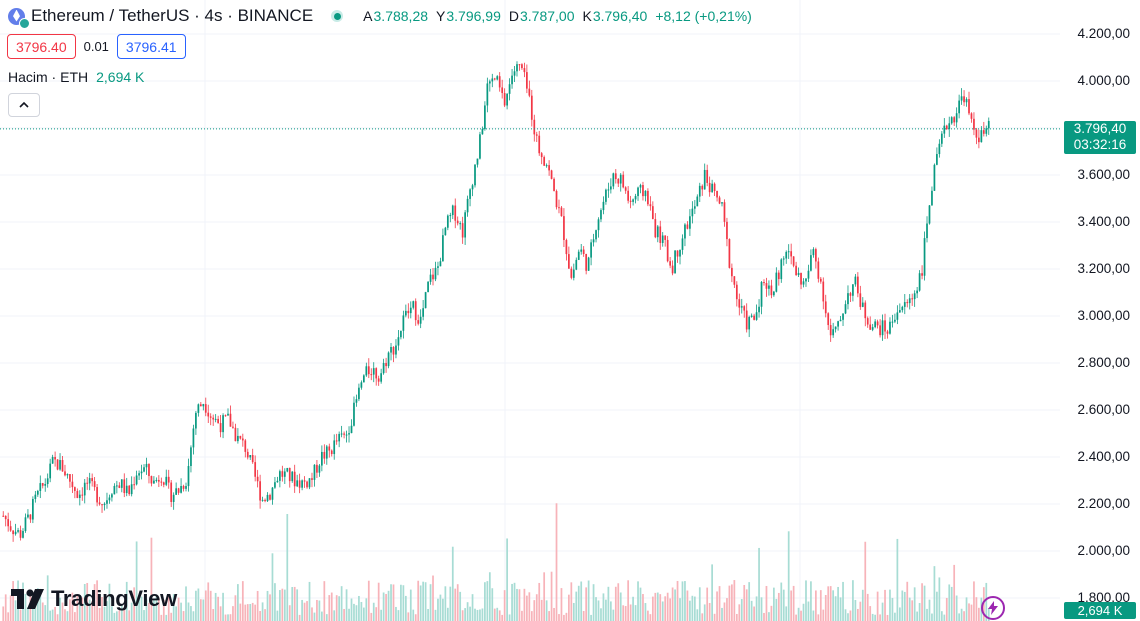  I want to click on volume-legend: Hacim · ETH 2,694 K, so click(76, 77).